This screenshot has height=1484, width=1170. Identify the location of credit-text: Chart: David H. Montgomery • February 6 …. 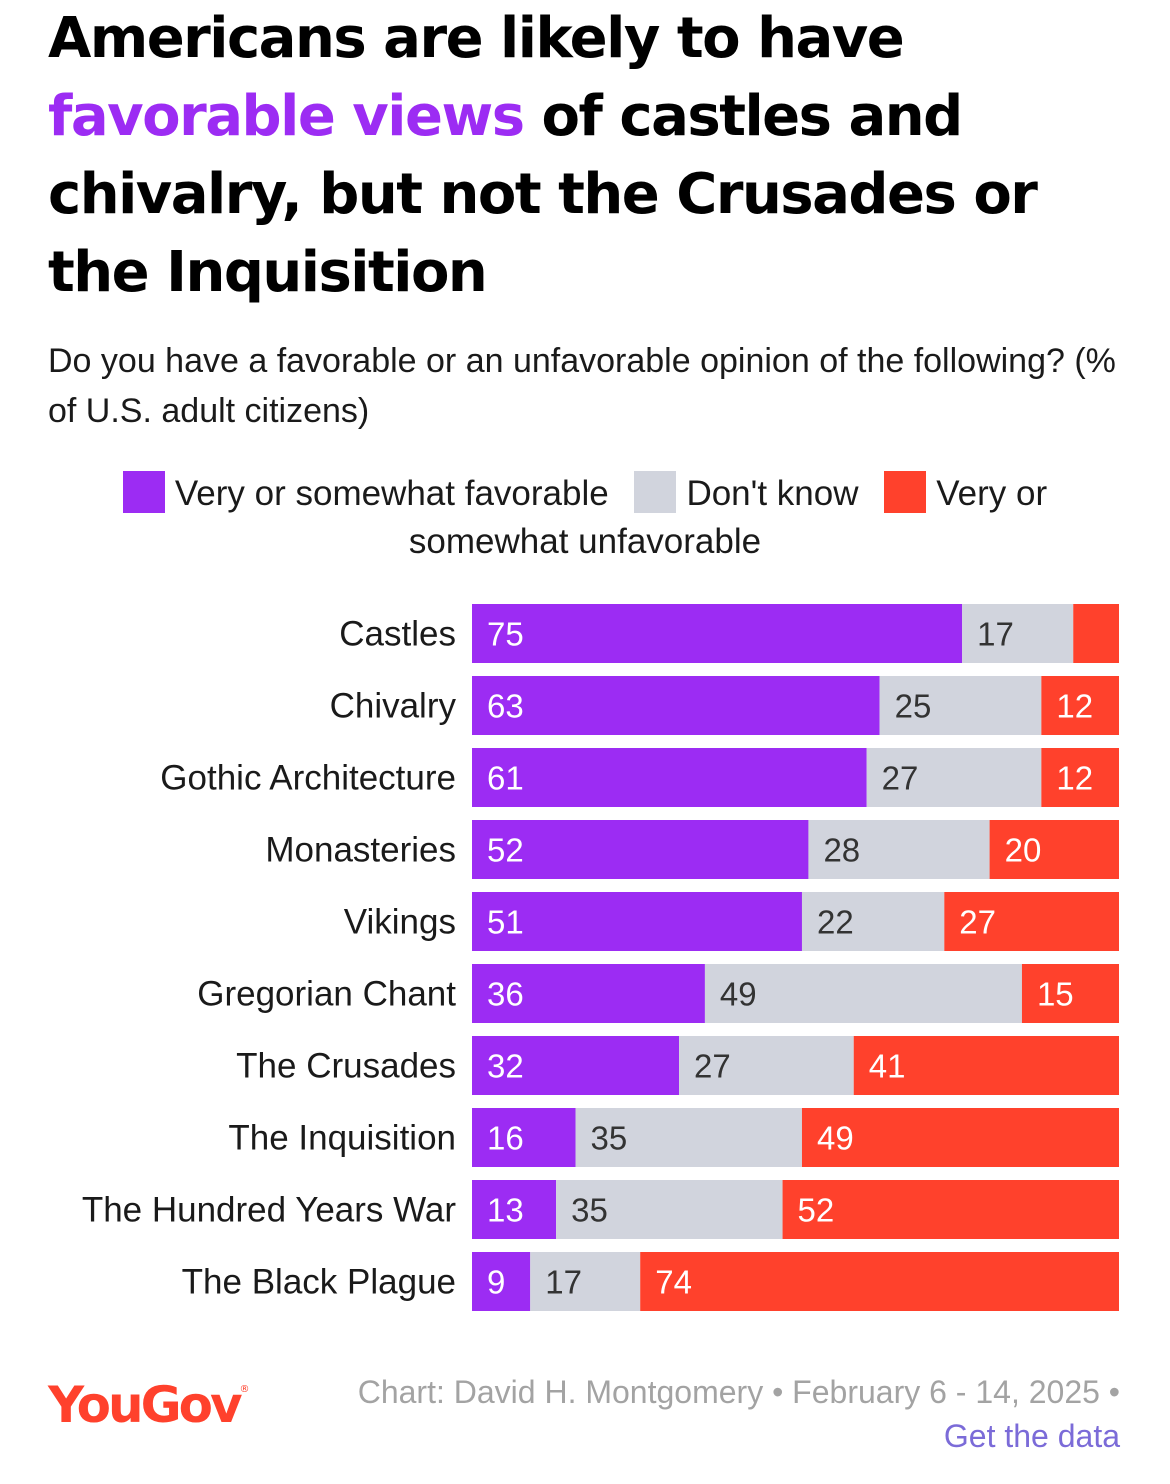
(738, 1392).